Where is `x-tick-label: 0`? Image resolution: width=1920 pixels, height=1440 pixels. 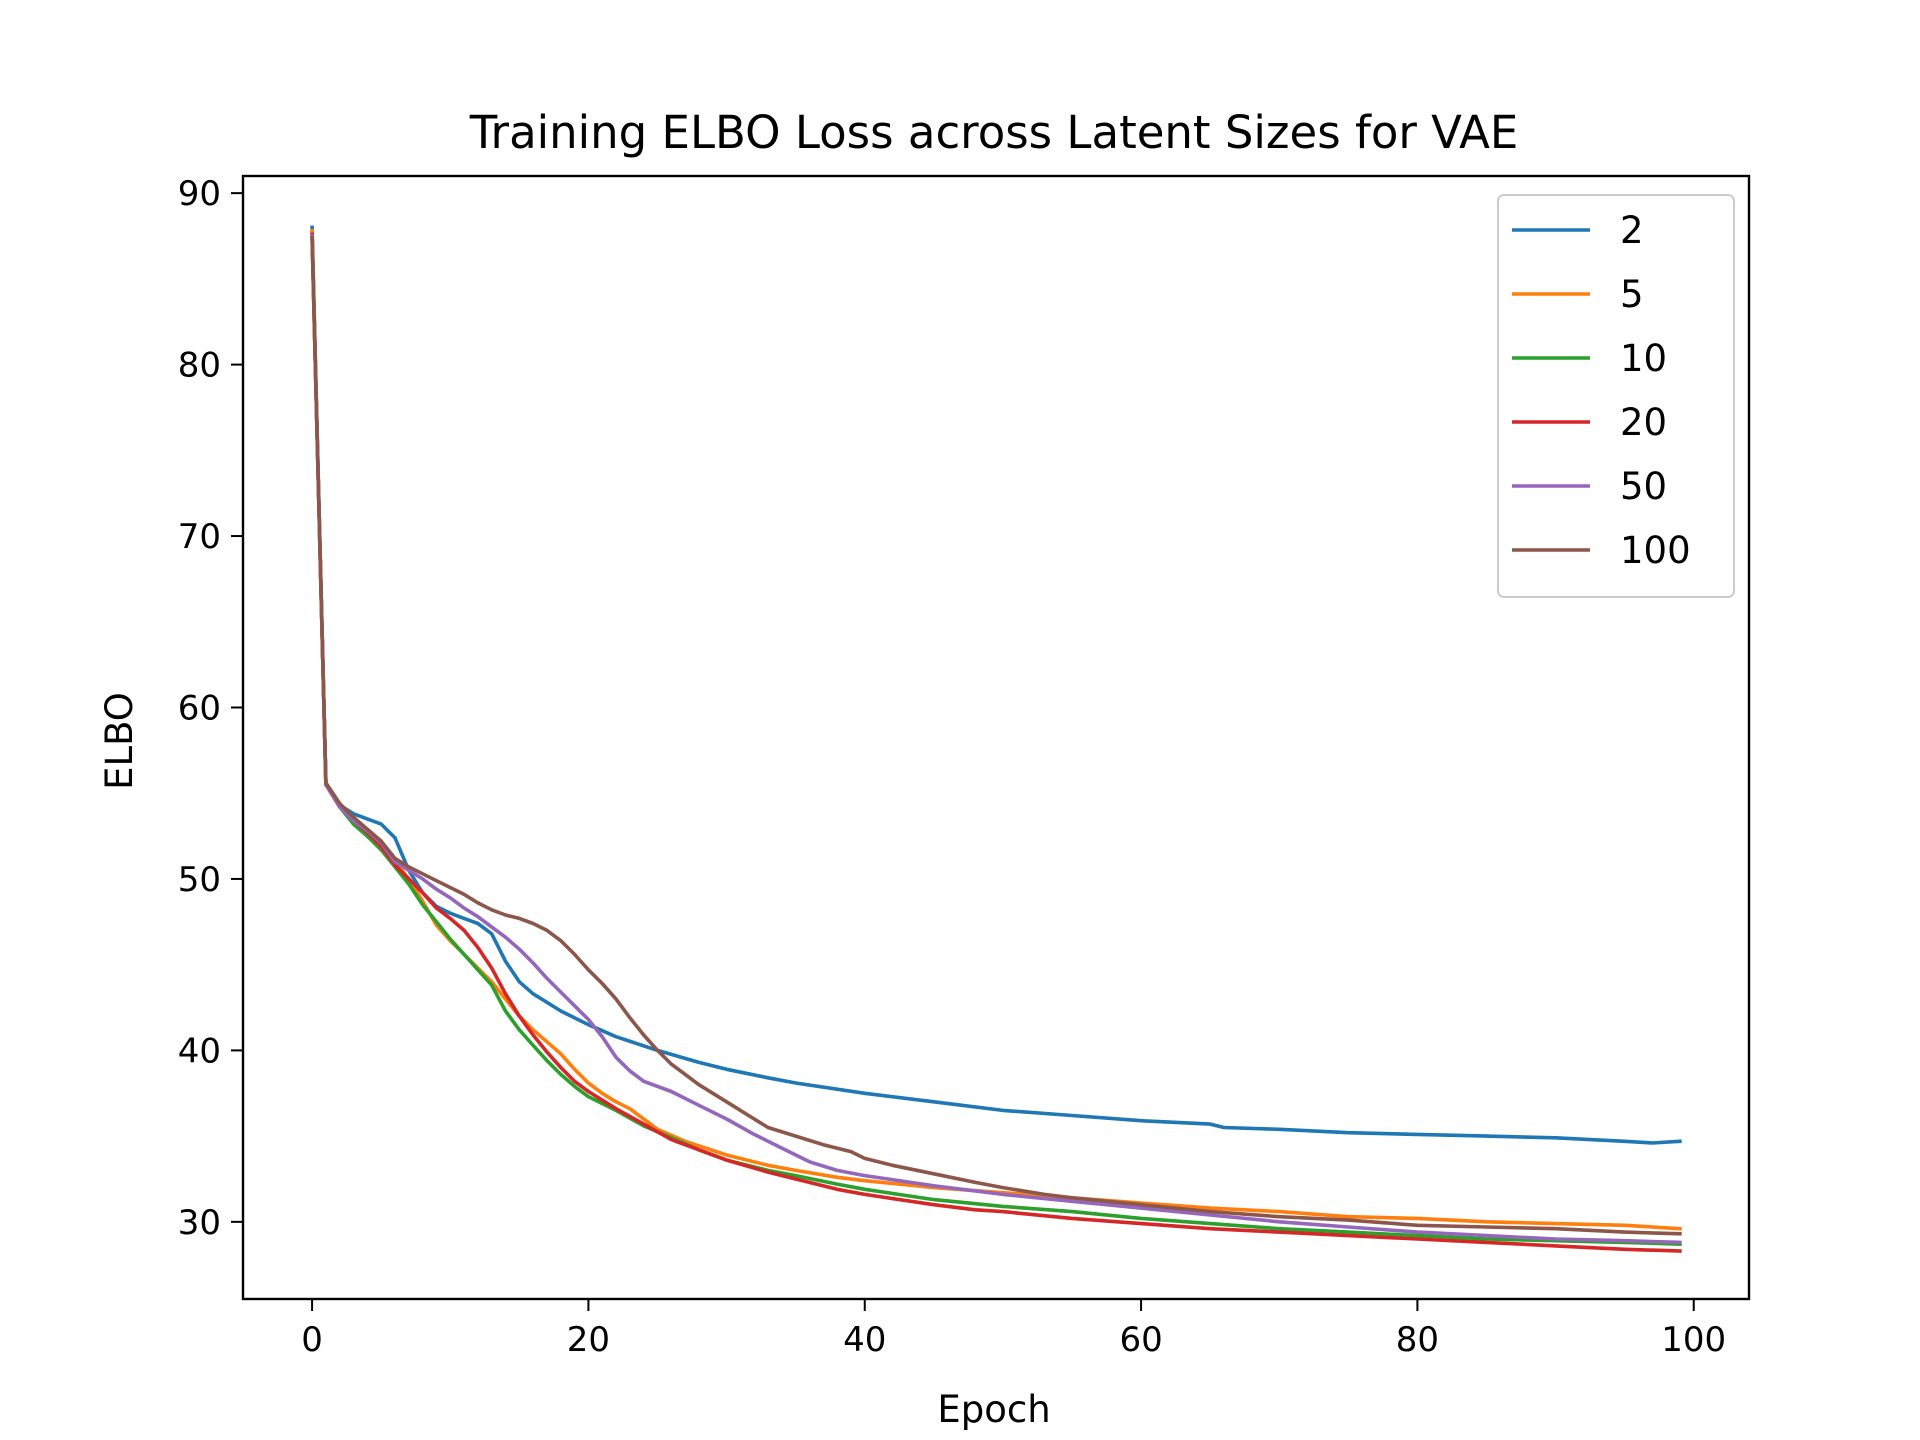 x-tick-label: 0 is located at coordinates (312, 1340).